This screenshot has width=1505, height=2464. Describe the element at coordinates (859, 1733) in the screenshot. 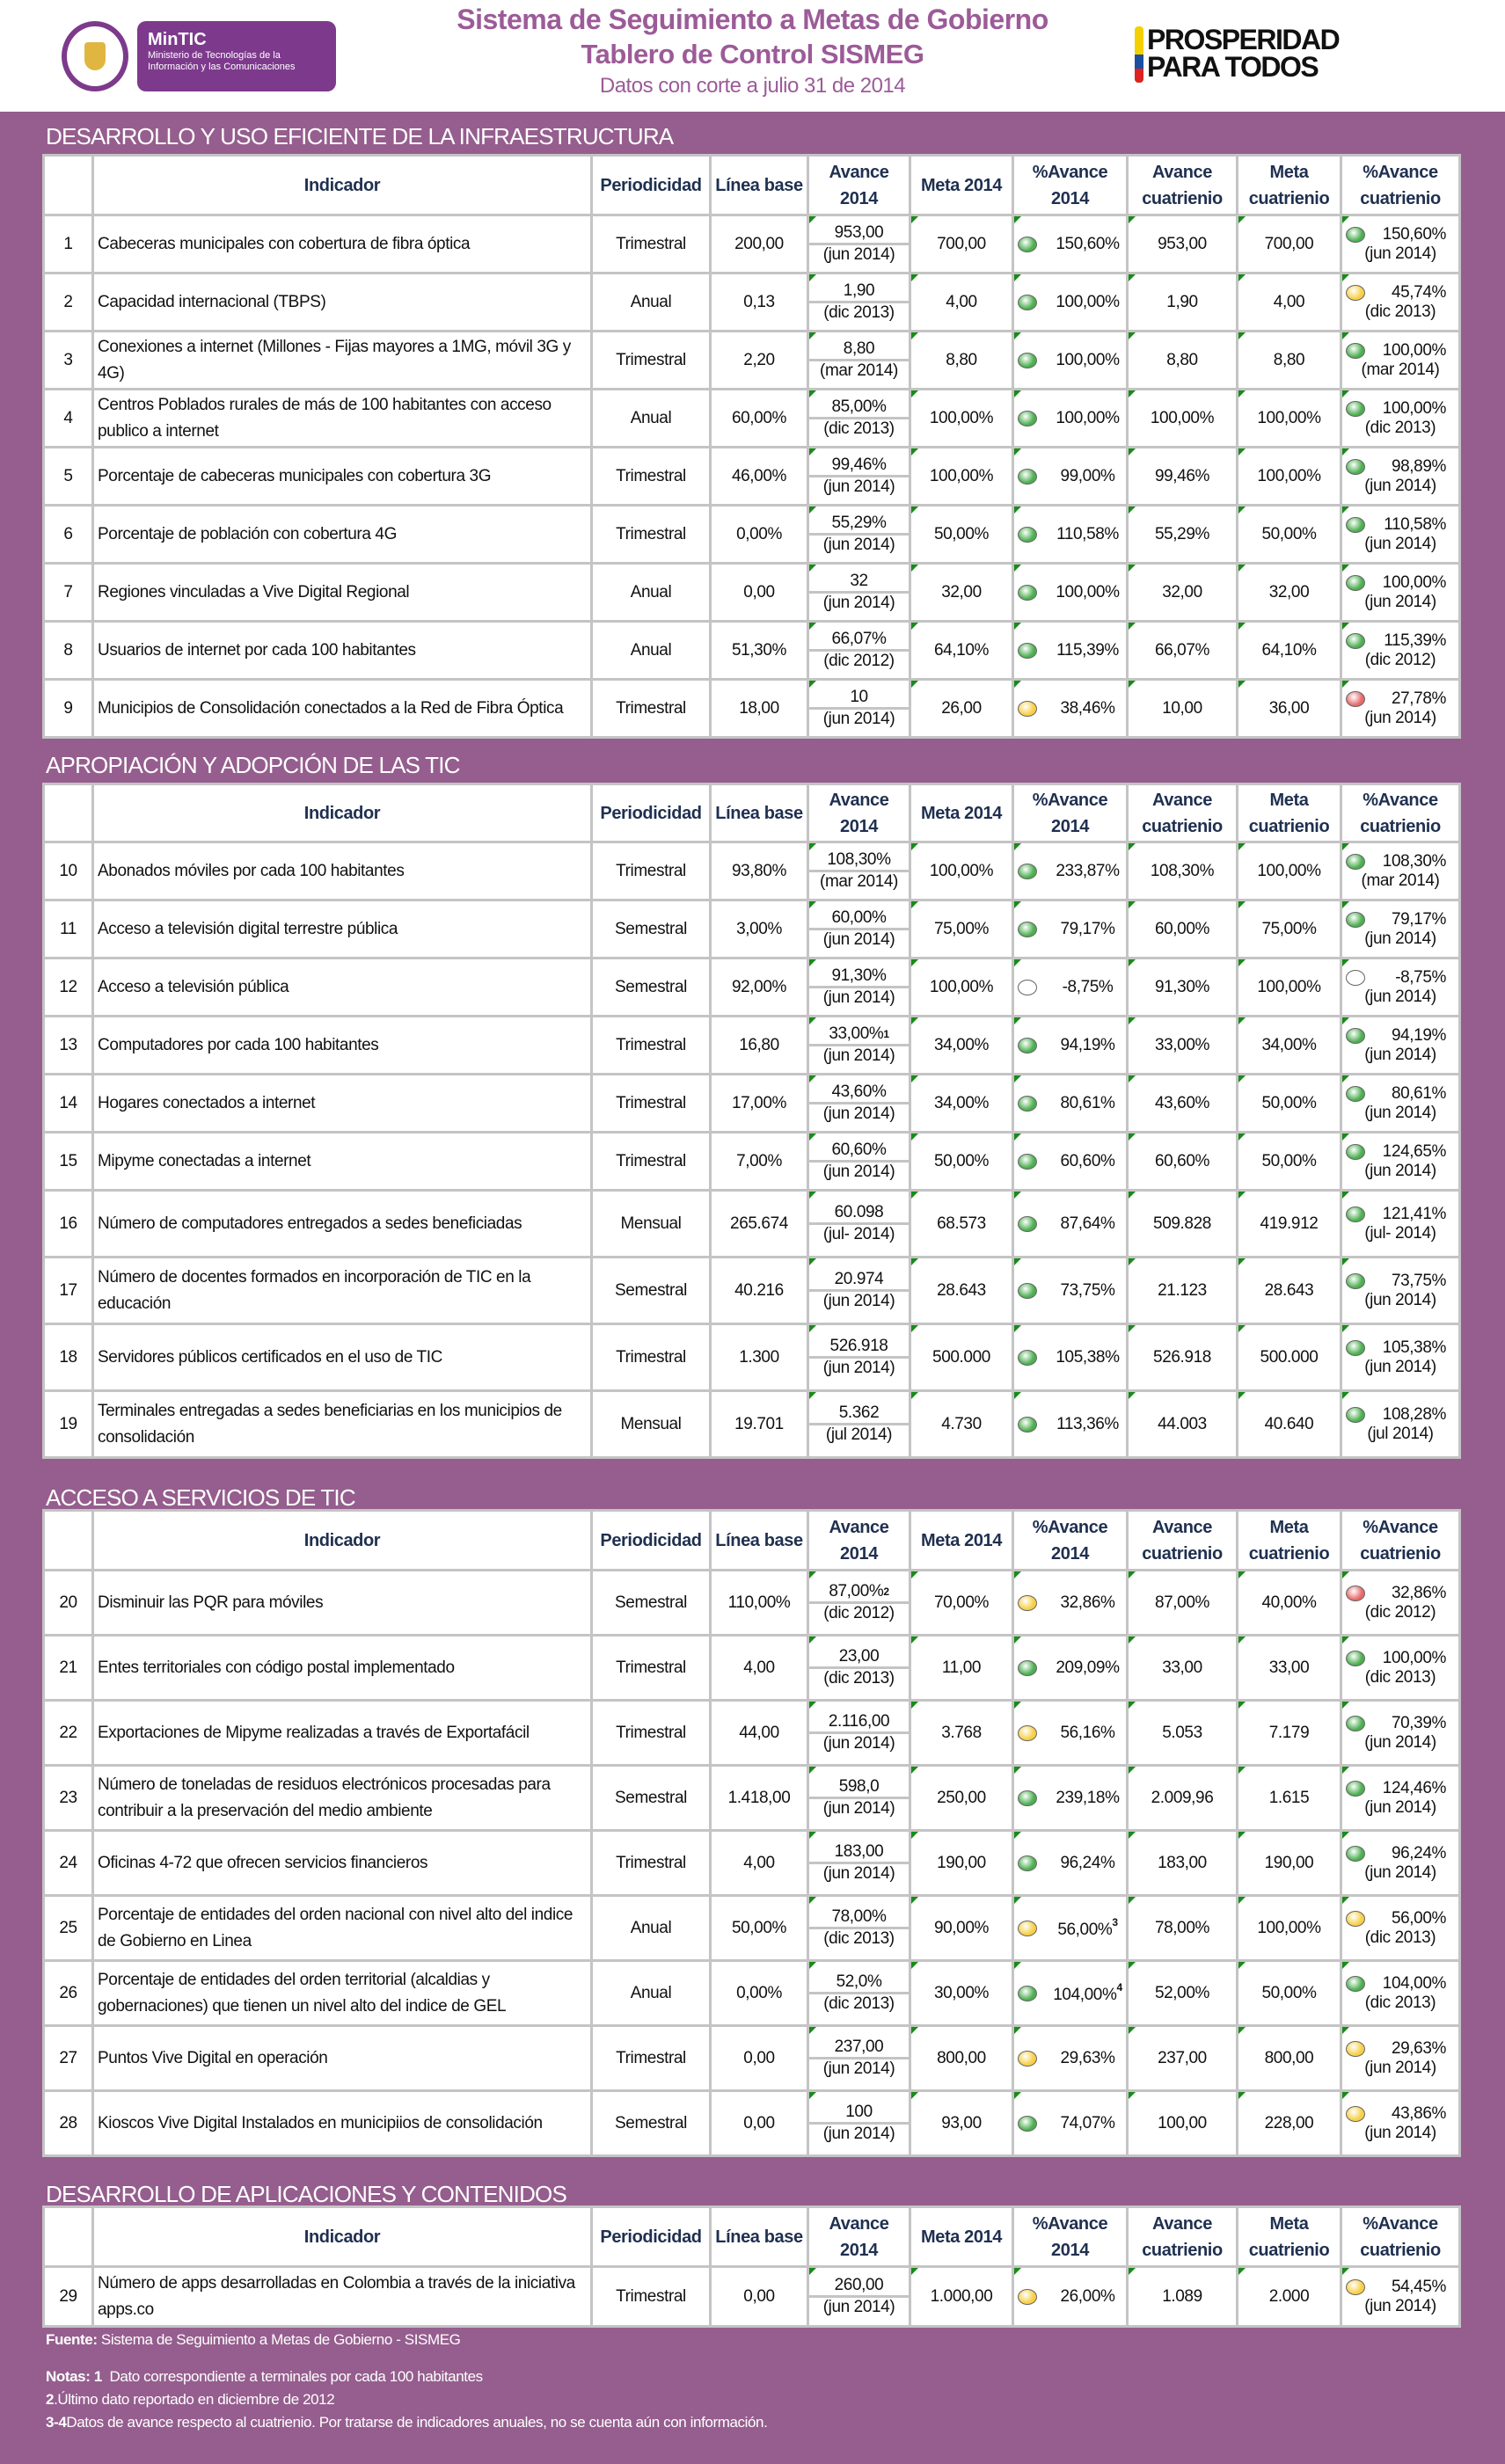

I see `avance-2014: 2.116,00 (jun 2014)` at that location.